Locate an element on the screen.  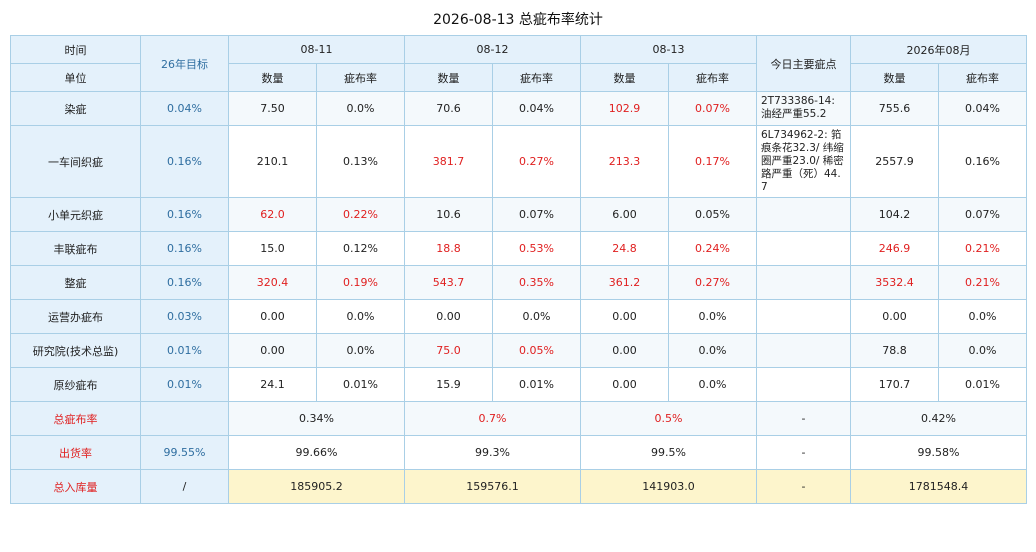
ship-rate-month: 99.58% is located at coordinates (938, 452).